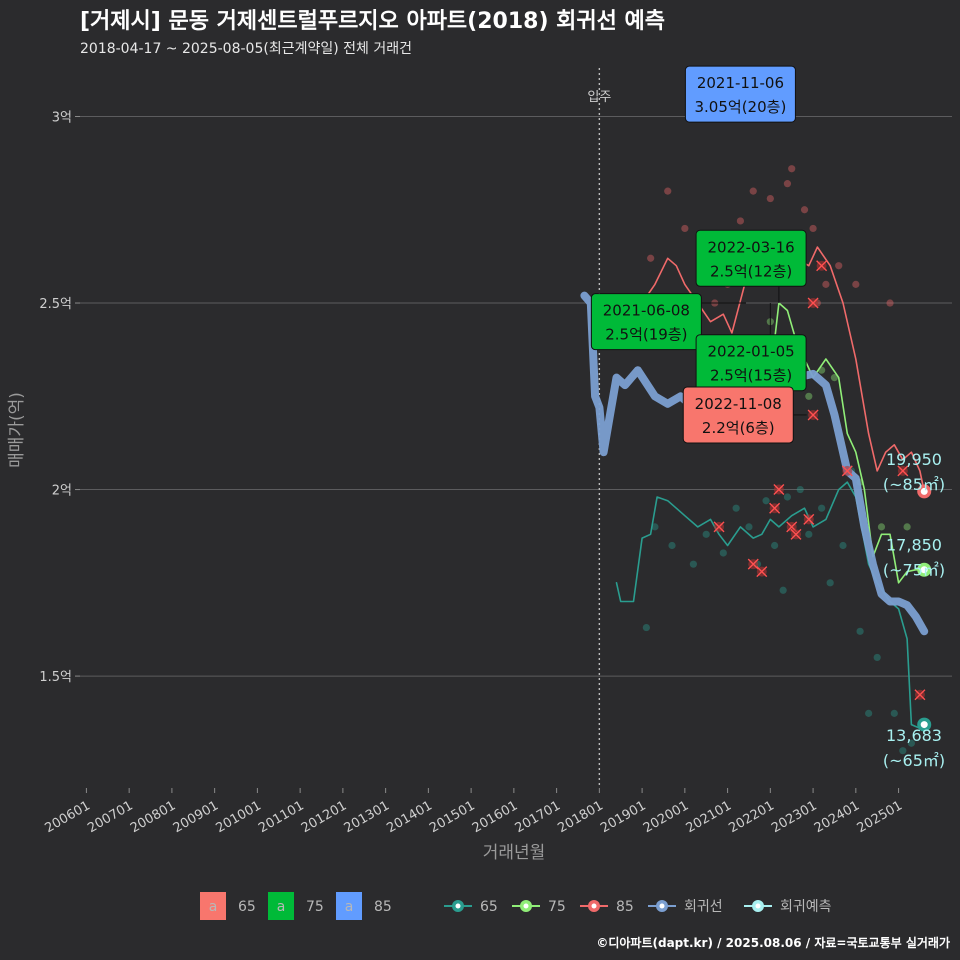  Describe the element at coordinates (738, 404) in the screenshot. I see `callout-date: 2022-11-08` at that location.